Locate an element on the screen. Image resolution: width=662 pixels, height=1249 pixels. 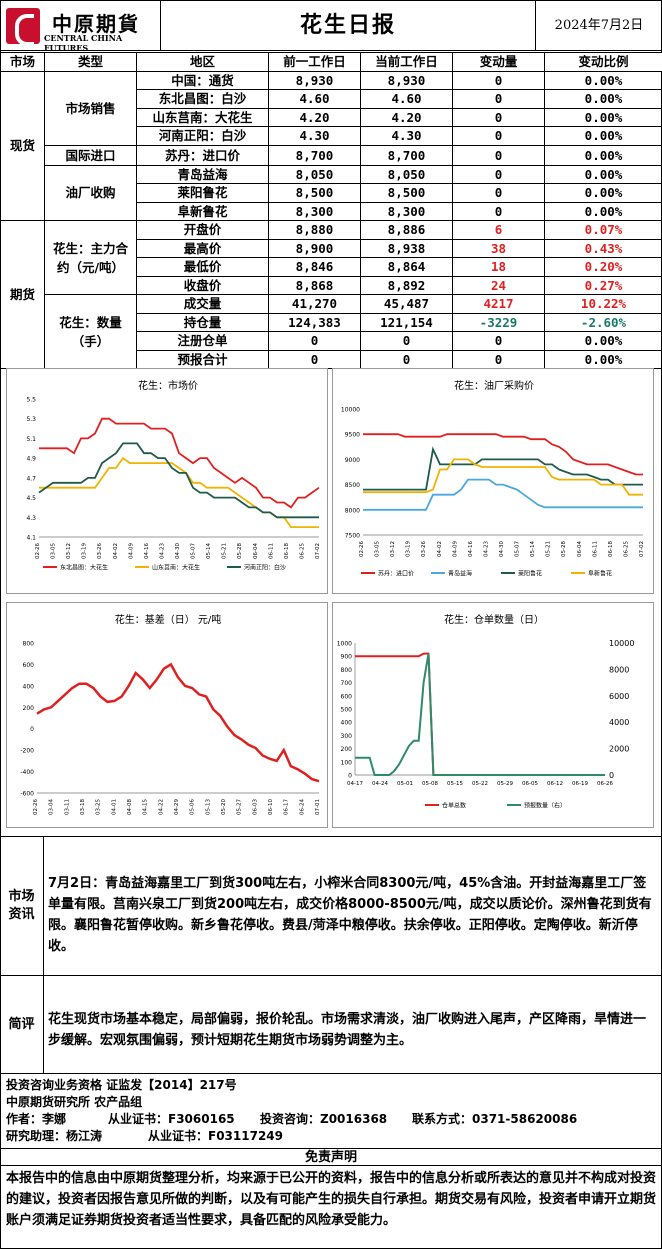
x-tick-label: 03-04 is located at coordinates (52, 807).